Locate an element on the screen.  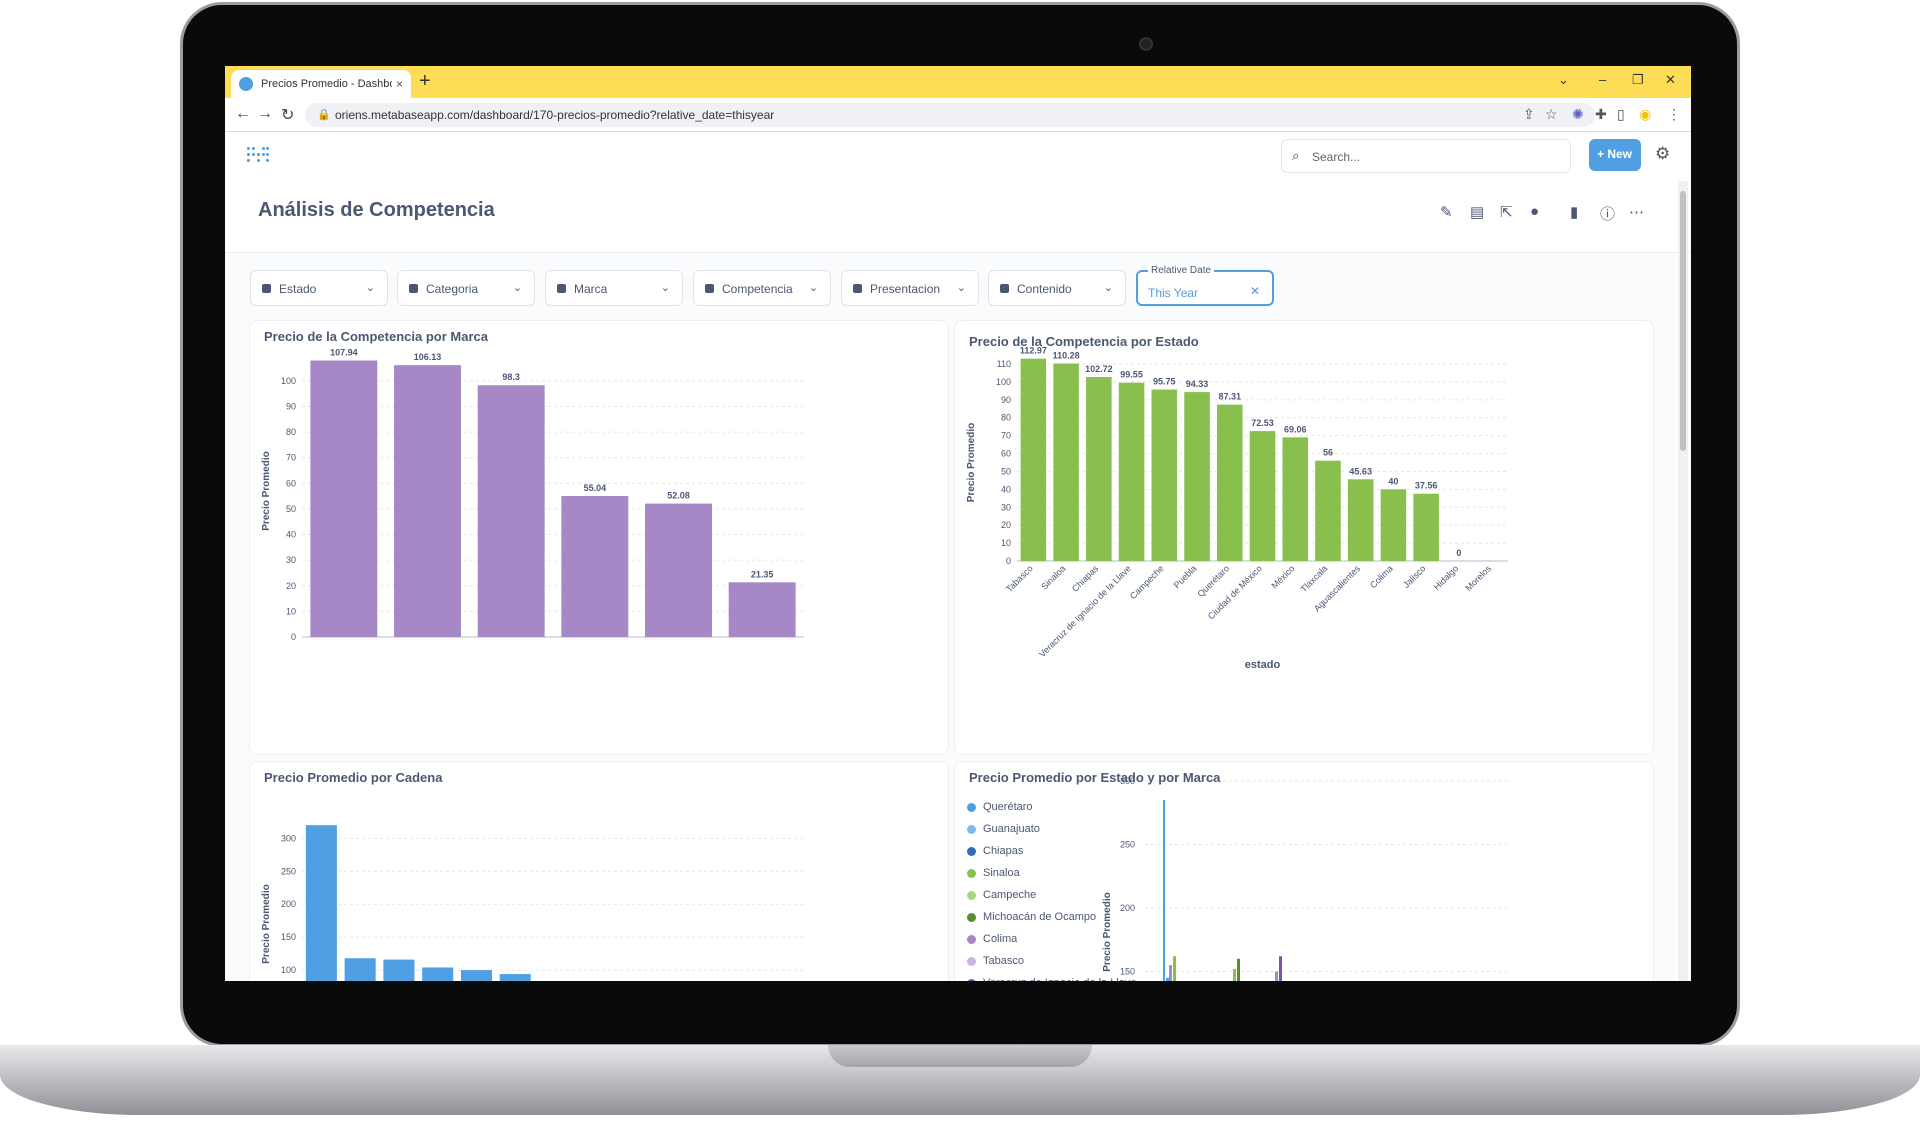
legend-item: Chiapas is located at coordinates (1052, 851).